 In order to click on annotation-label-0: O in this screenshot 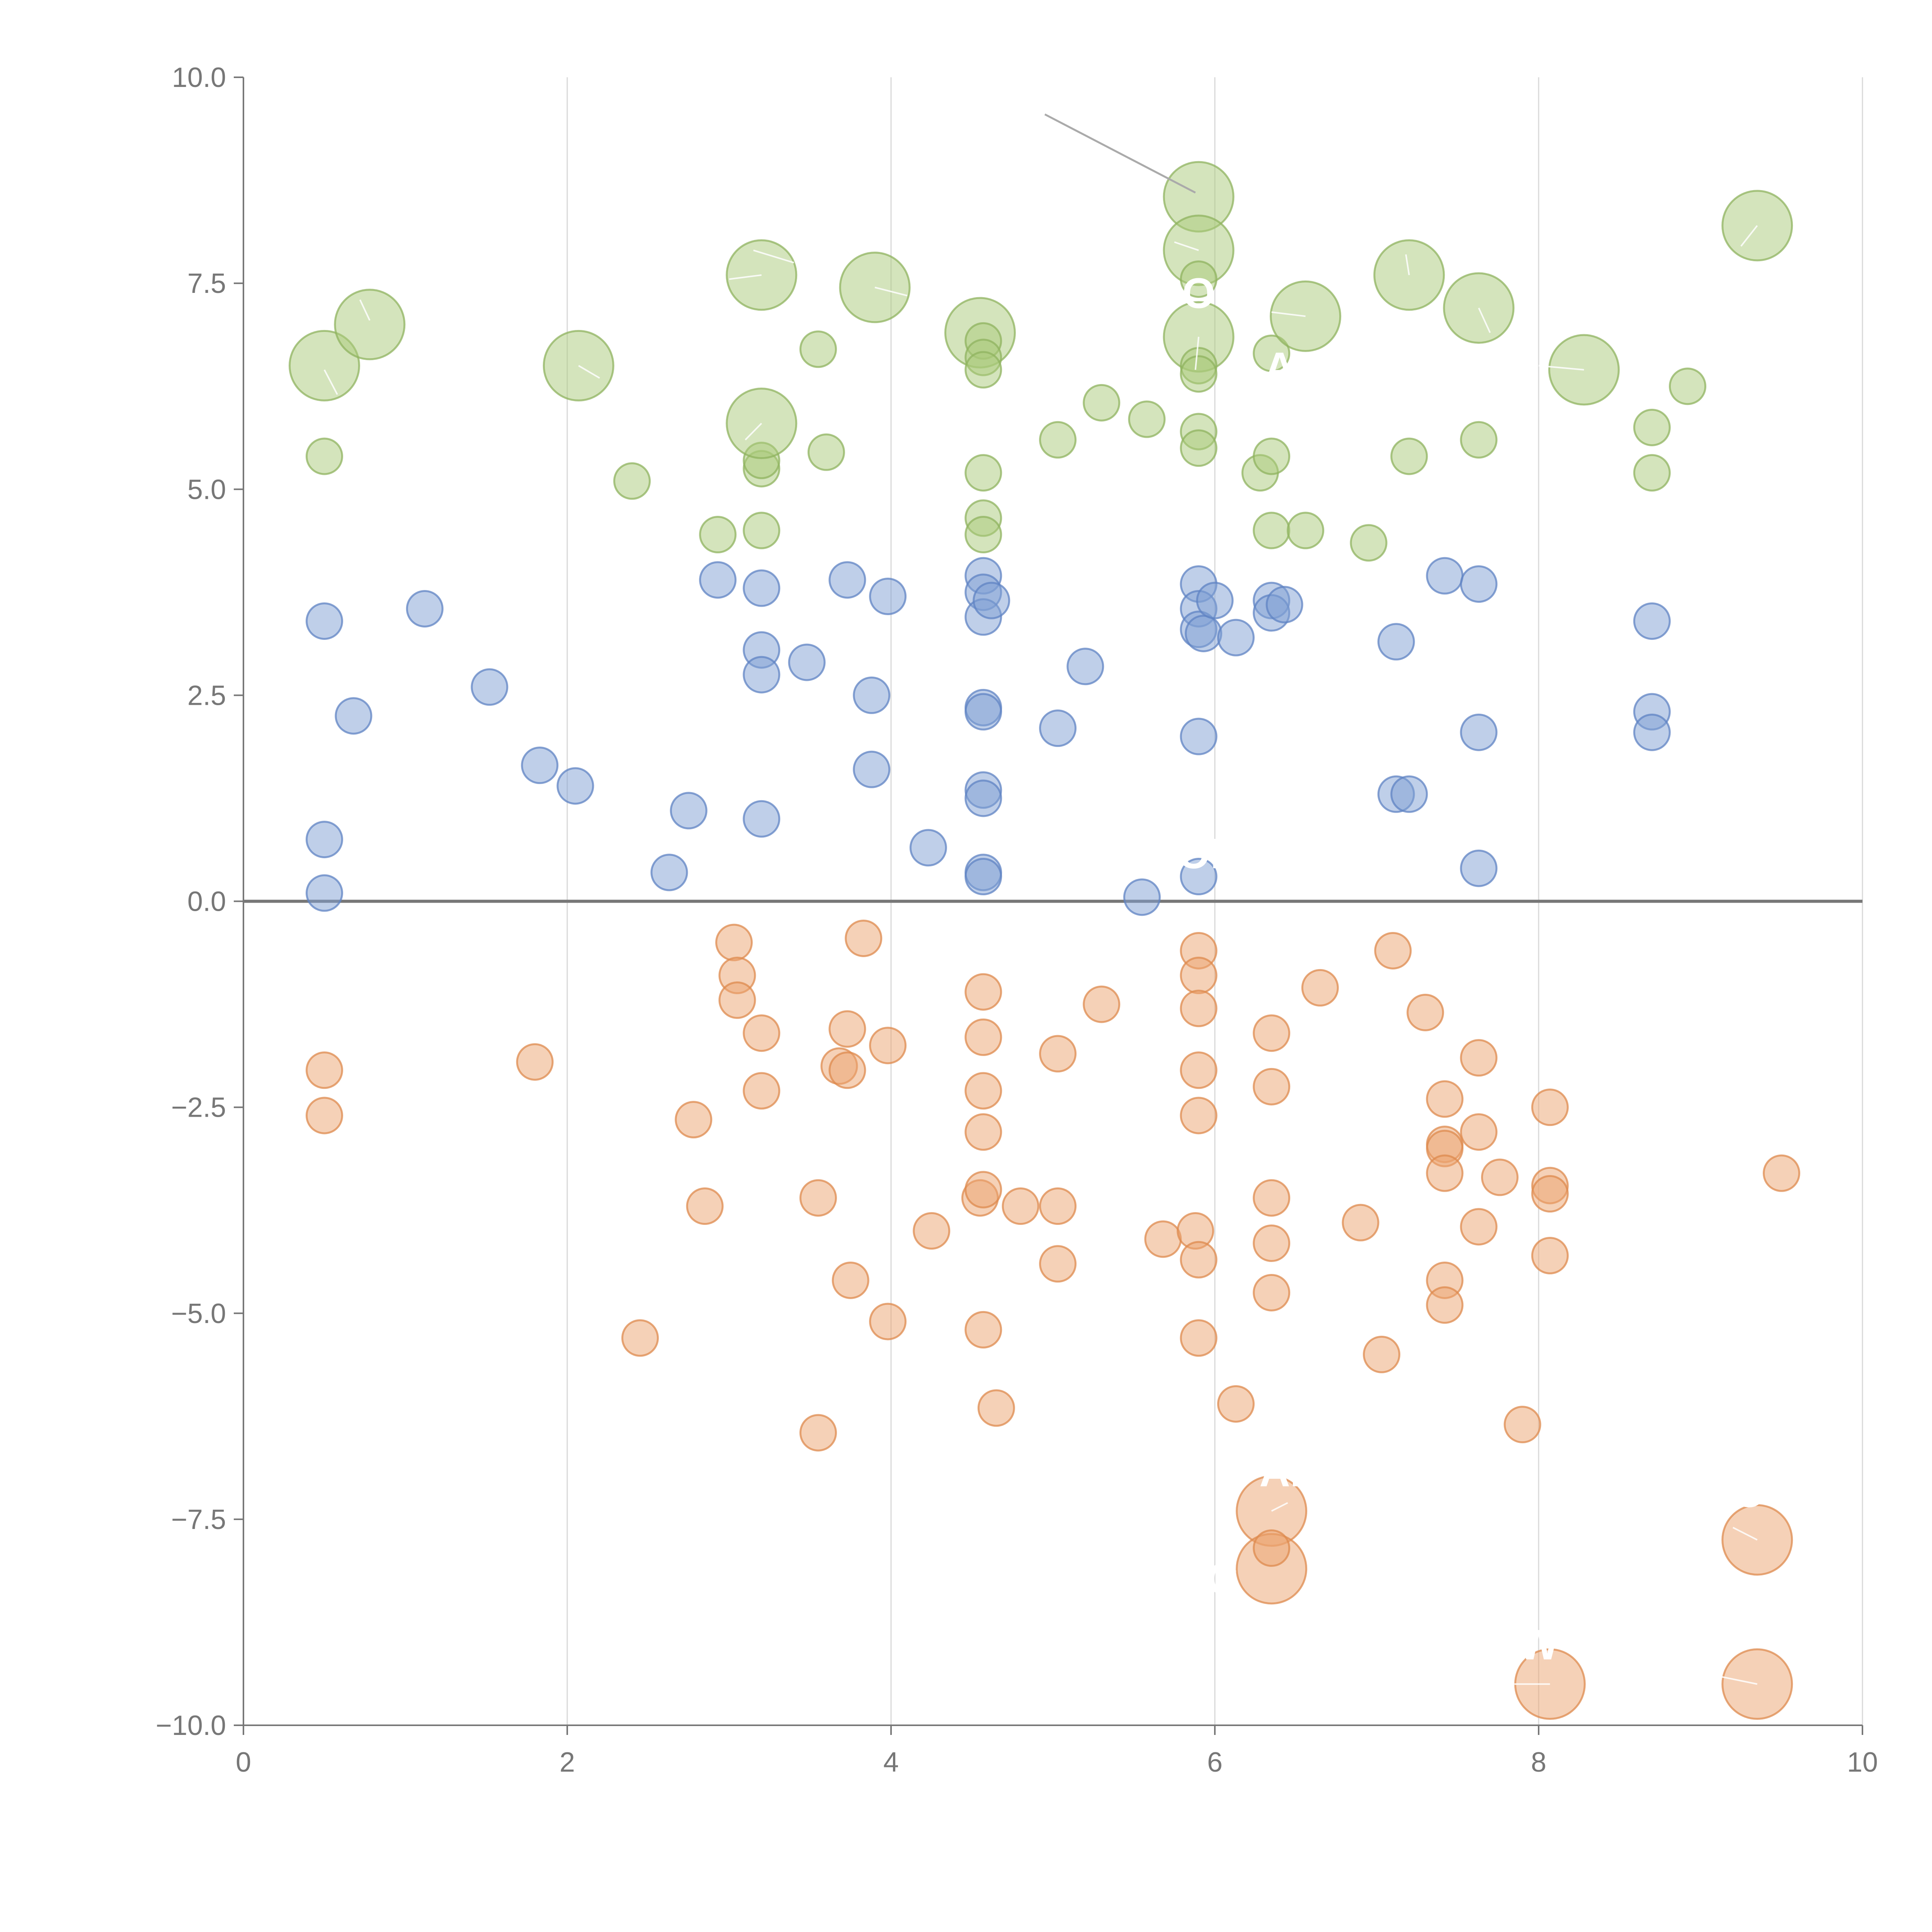, I will do `click(1198, 294)`.